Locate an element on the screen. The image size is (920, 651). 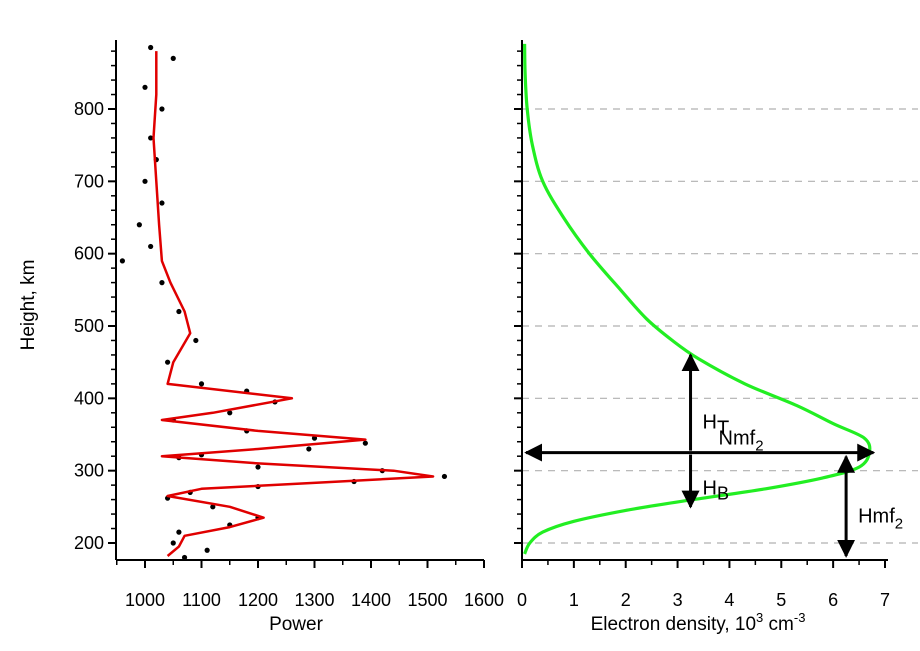
left-y-tick-label: 800 is located at coordinates (89, 109).